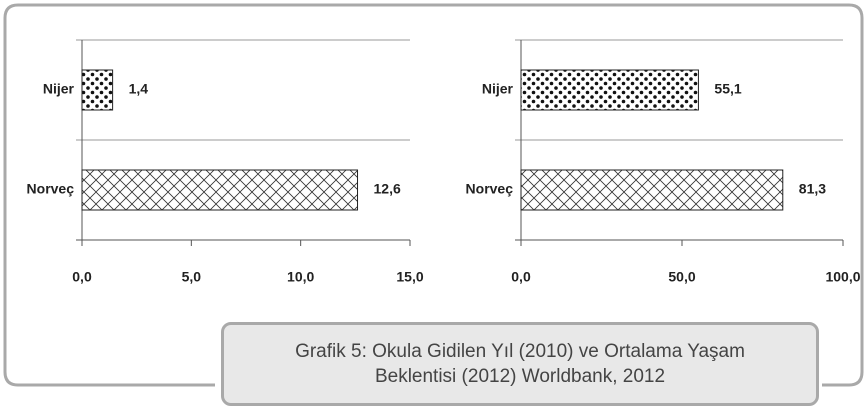 The height and width of the screenshot is (412, 868). What do you see at coordinates (409, 277) in the screenshot?
I see `x-tick-label: 15,0` at bounding box center [409, 277].